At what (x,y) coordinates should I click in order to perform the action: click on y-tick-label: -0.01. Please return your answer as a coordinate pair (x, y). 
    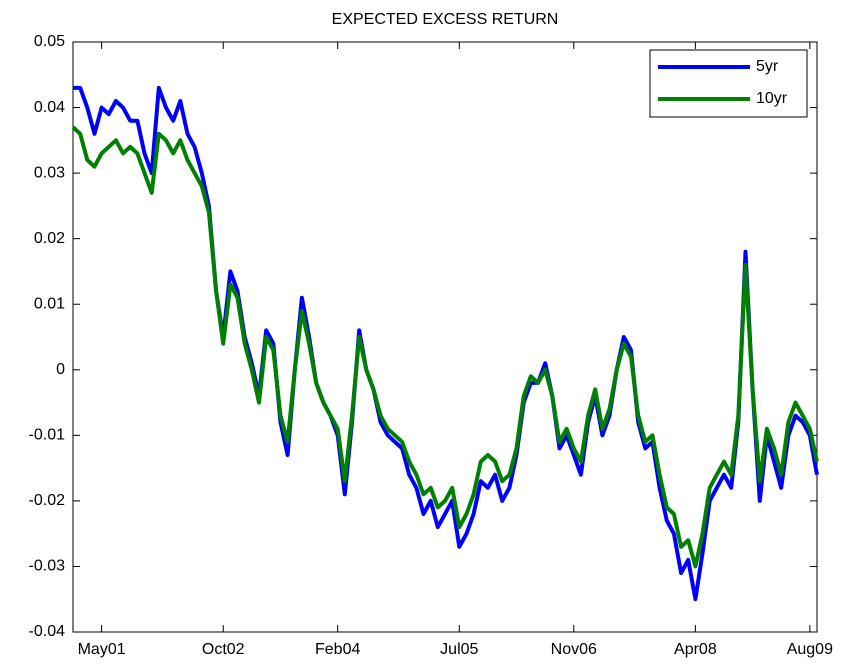
    Looking at the image, I should click on (47, 435).